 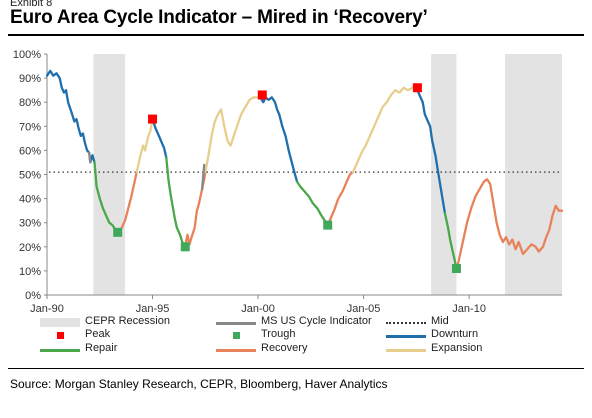 I want to click on y-tick-label-10: 100%, so click(x=27, y=55).